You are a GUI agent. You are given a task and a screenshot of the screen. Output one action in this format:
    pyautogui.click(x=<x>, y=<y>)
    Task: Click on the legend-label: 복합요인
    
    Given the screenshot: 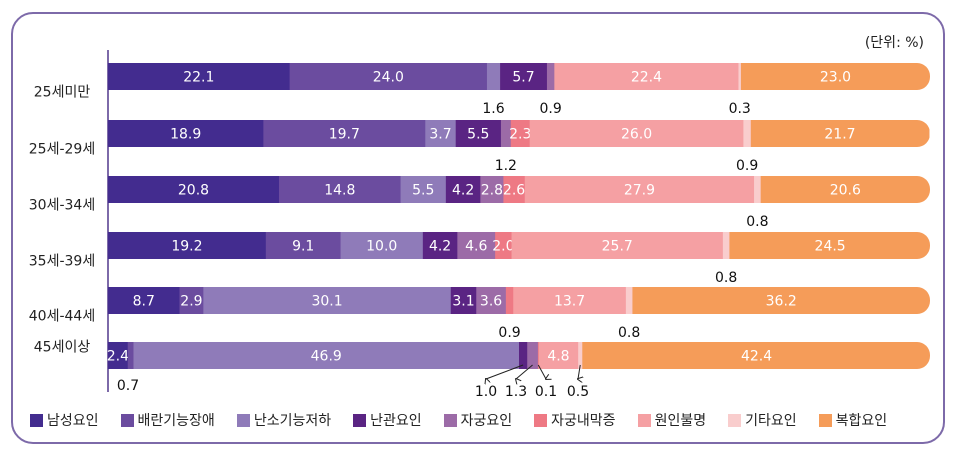 What is the action you would take?
    pyautogui.click(x=861, y=421)
    